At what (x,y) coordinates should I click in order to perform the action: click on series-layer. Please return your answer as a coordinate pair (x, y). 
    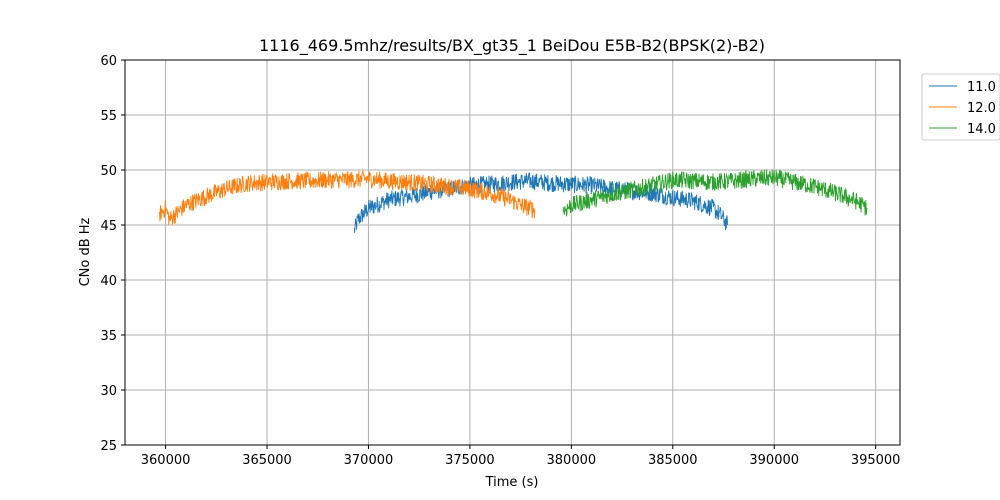
    Looking at the image, I should click on (513, 201).